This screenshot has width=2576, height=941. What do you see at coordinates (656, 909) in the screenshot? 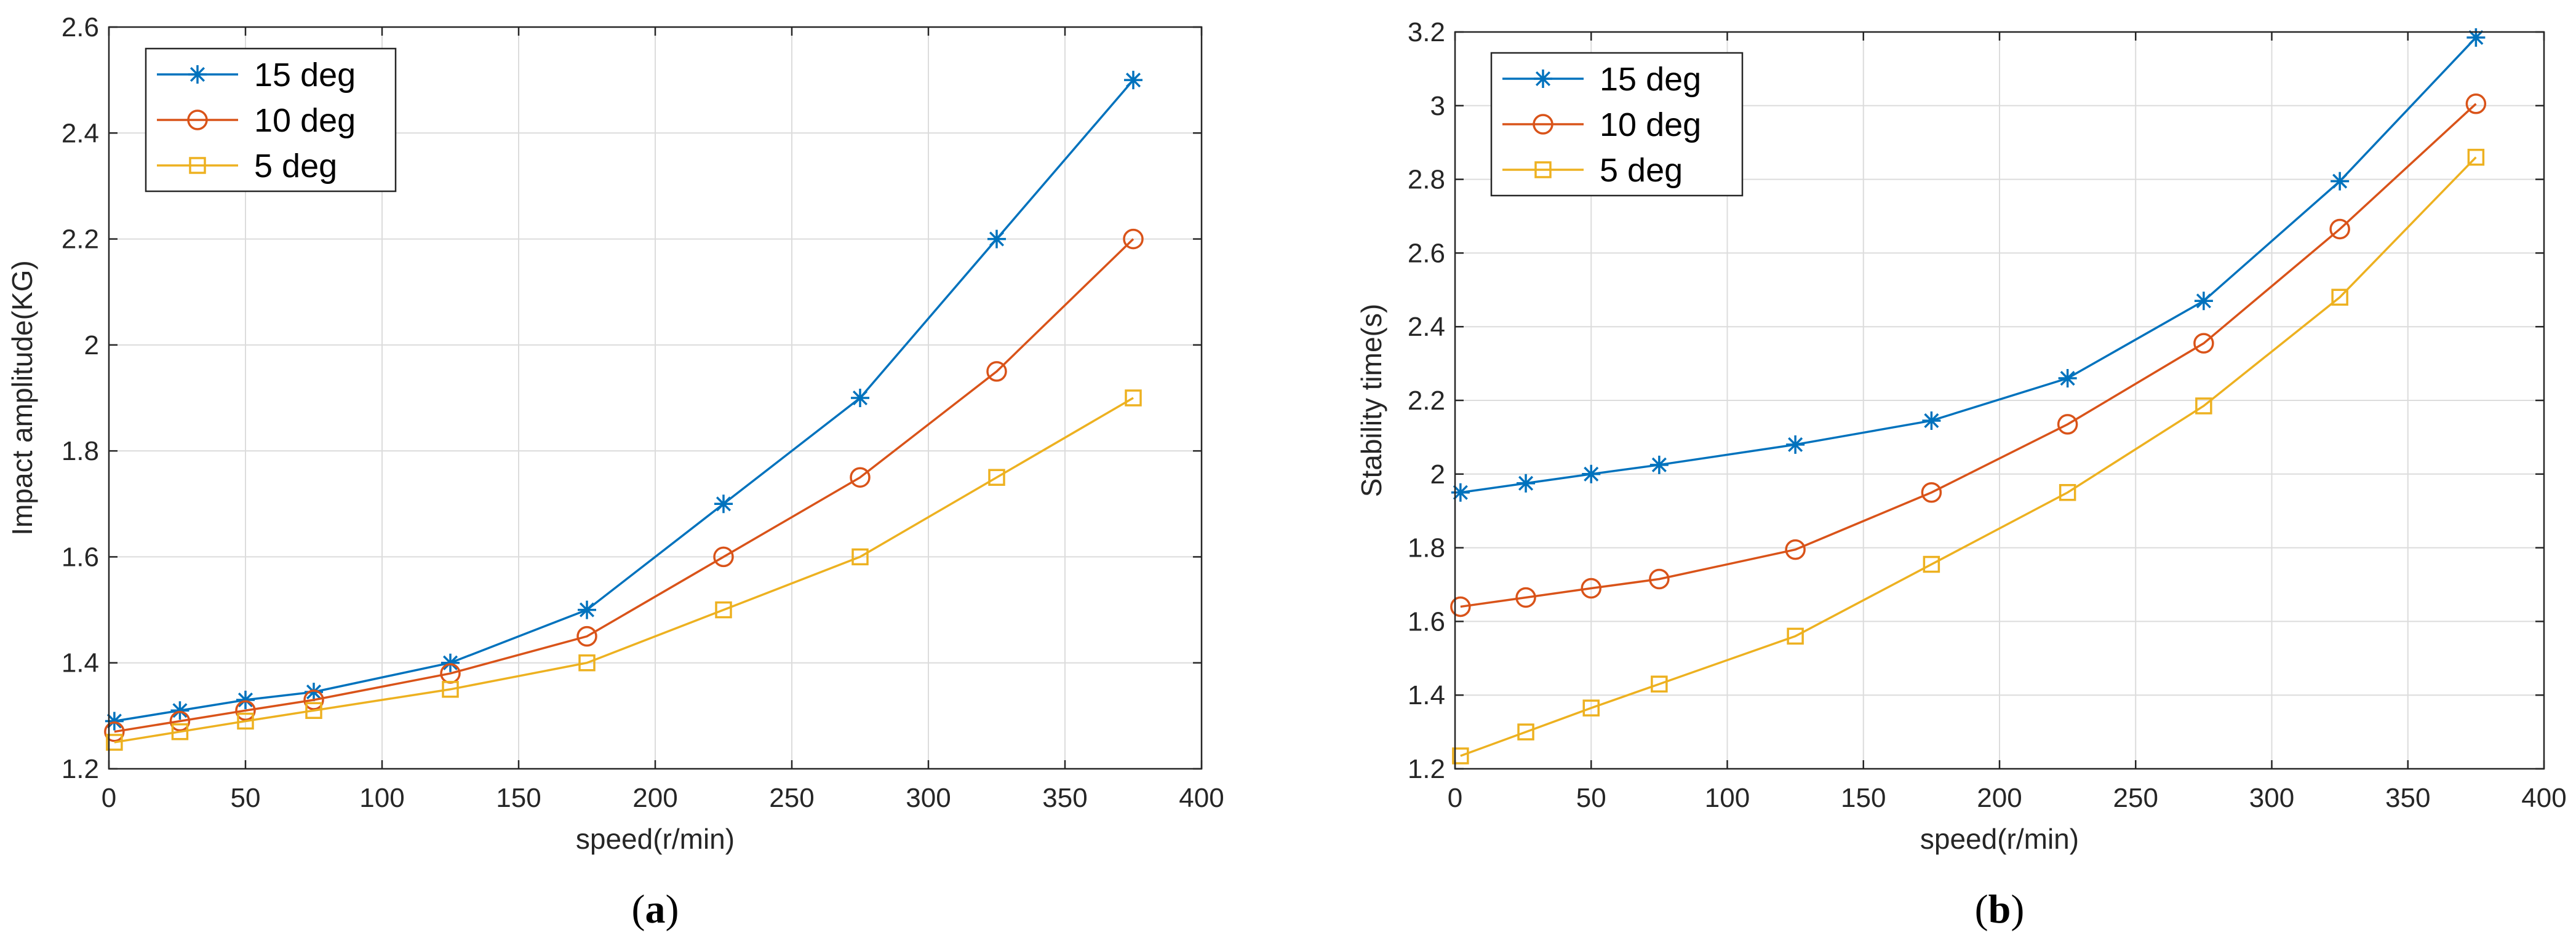
I see `caption-letter: a` at bounding box center [656, 909].